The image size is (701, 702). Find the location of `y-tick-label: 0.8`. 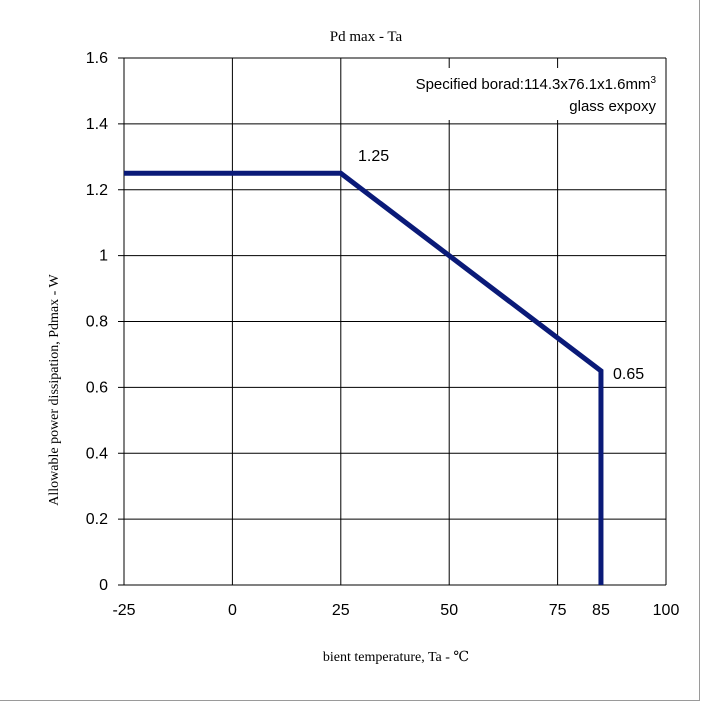

y-tick-label: 0.8 is located at coordinates (97, 322).